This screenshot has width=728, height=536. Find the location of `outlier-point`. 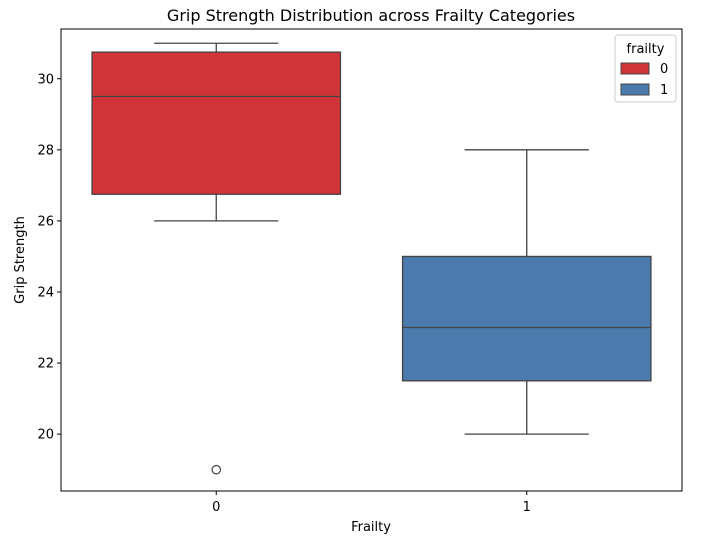

outlier-point is located at coordinates (216, 469).